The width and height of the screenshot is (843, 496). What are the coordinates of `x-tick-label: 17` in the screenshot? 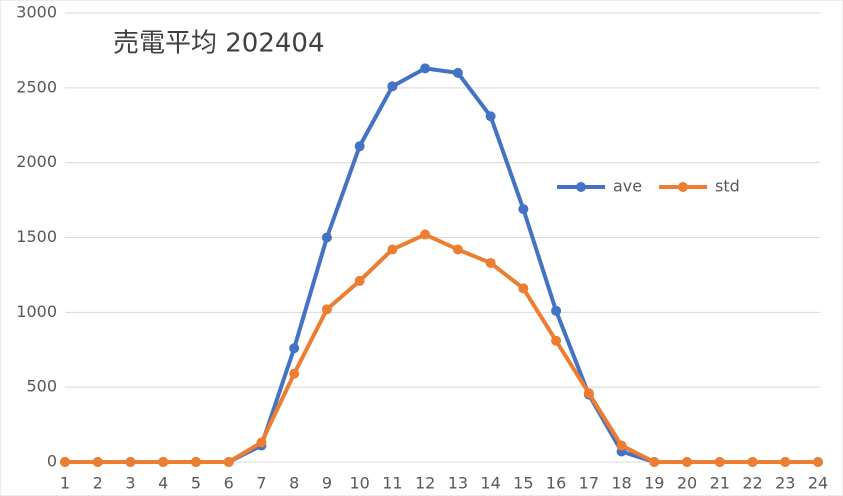 It's located at (589, 483).